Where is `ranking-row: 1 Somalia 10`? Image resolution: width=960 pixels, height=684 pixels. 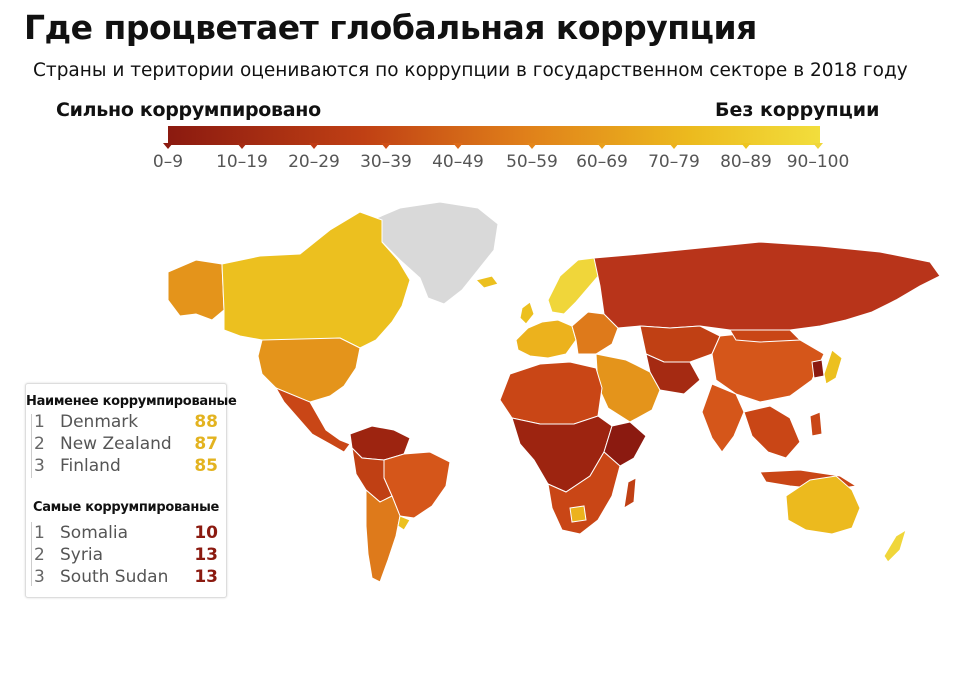 ranking-row: 1 Somalia 10 is located at coordinates (126, 534).